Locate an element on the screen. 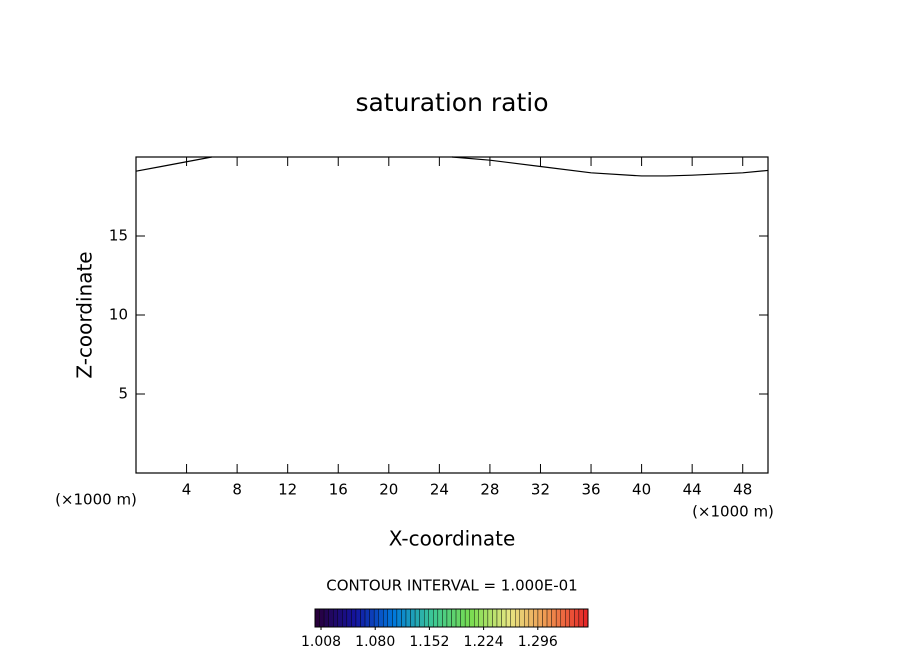  contour-line is located at coordinates (452, 166).